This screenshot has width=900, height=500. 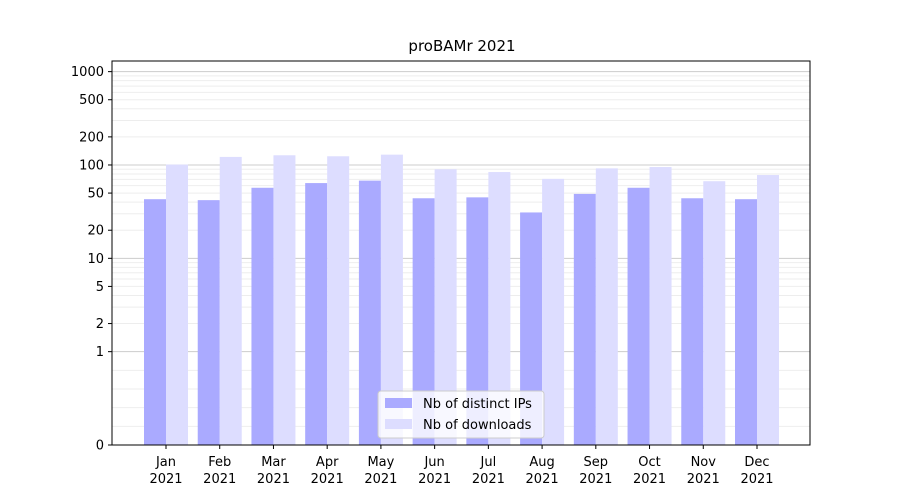 I want to click on legend-label: Nb of distinct IPs, so click(x=477, y=404).